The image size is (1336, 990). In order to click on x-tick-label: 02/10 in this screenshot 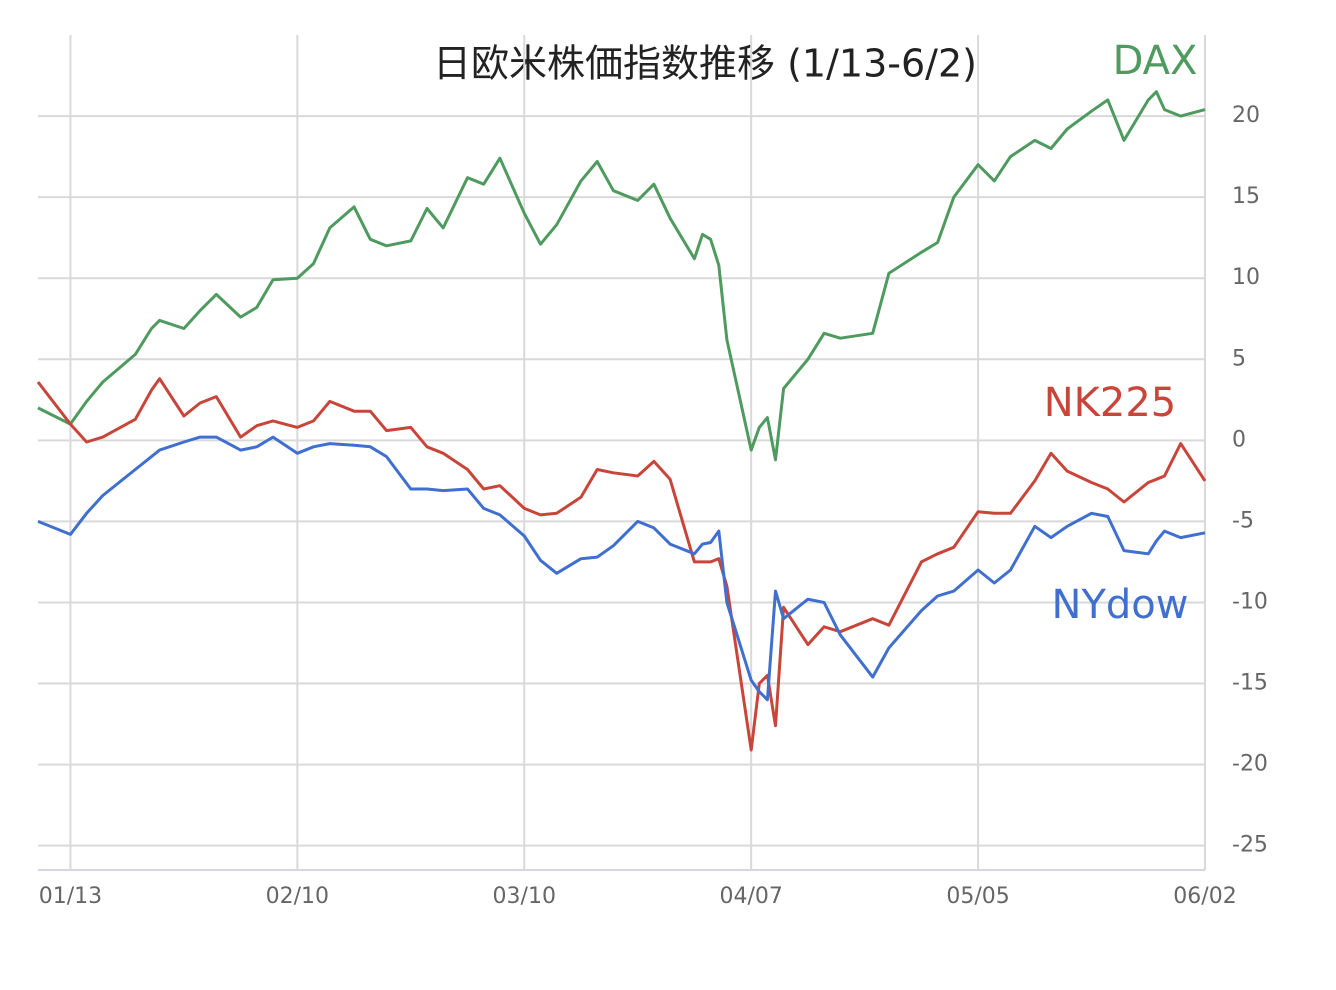, I will do `click(297, 896)`.